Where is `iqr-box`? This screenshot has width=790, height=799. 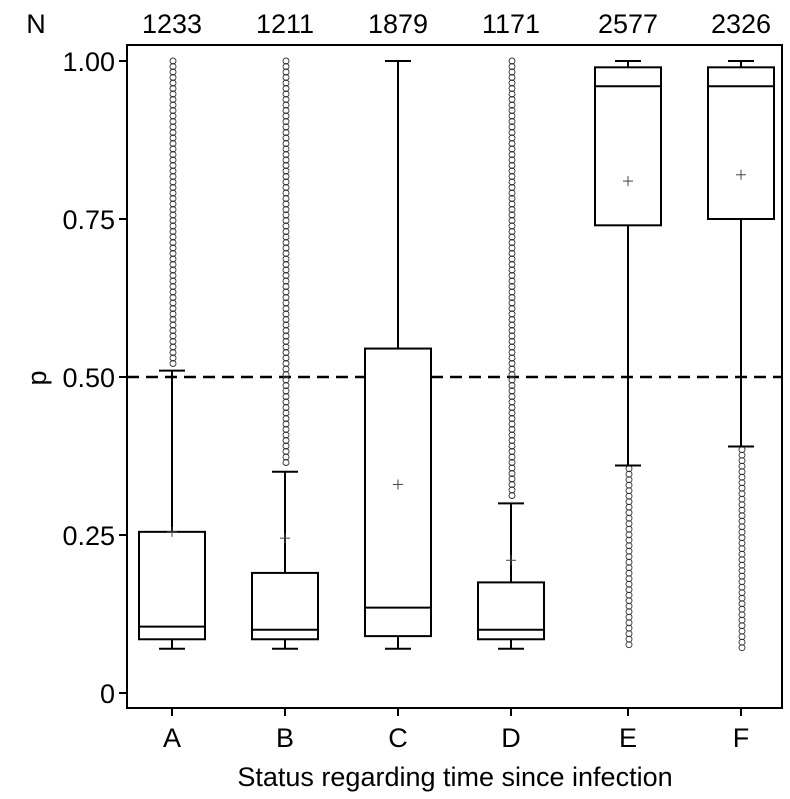
iqr-box is located at coordinates (628, 146).